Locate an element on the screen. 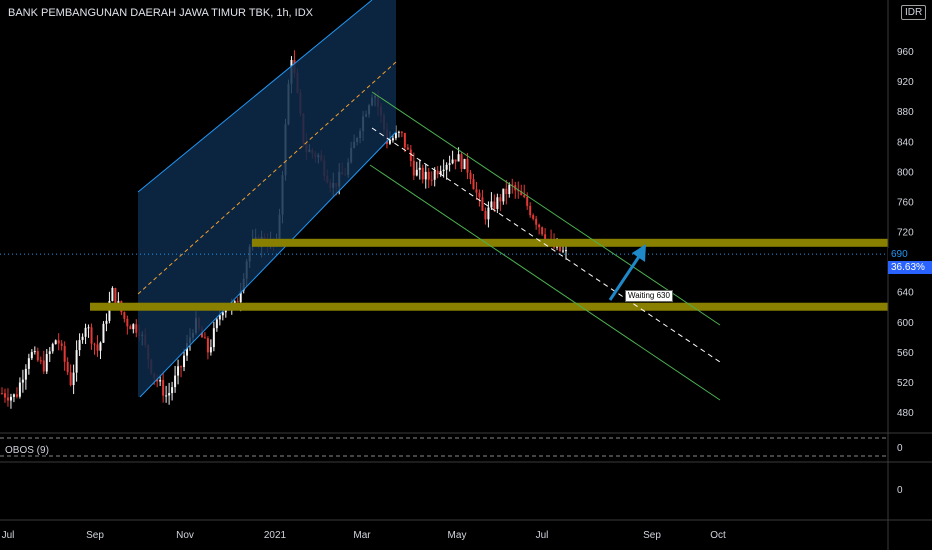 This screenshot has height=550, width=932. y-tick-label: 840 is located at coordinates (905, 142).